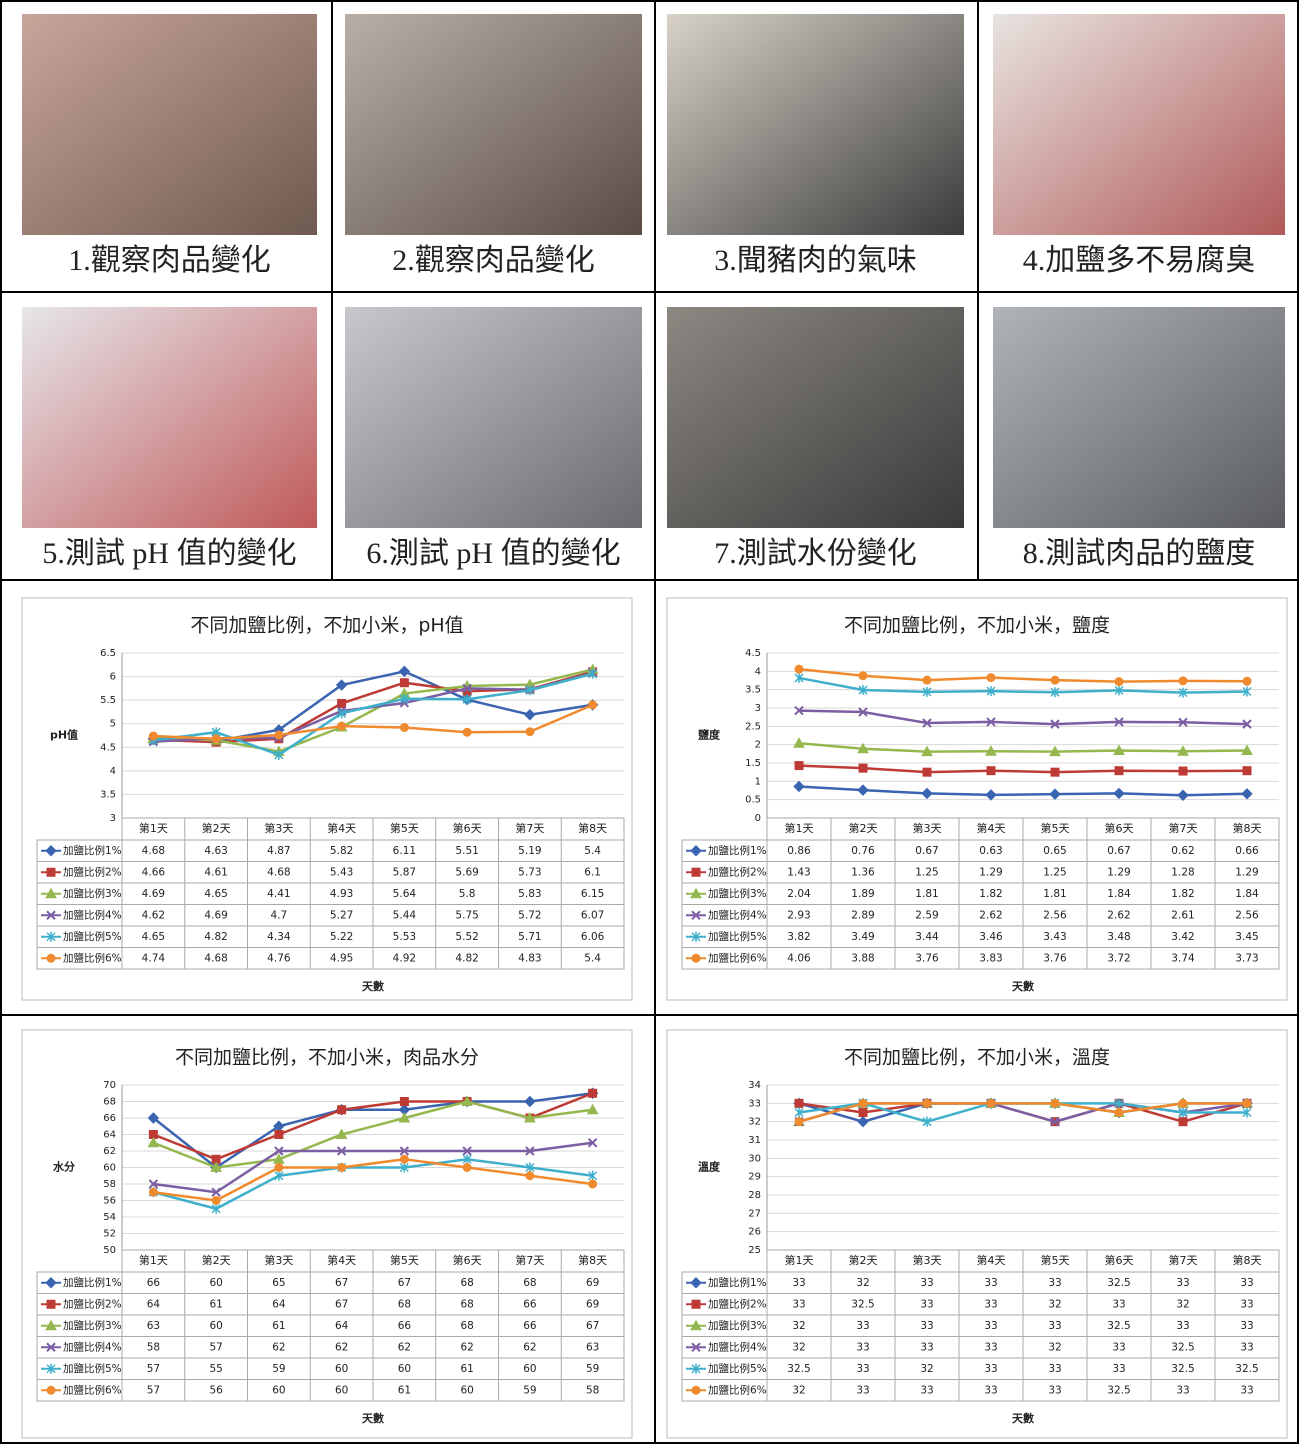  Describe the element at coordinates (927, 828) in the screenshot. I see `x-tick-label: 第3天` at that location.